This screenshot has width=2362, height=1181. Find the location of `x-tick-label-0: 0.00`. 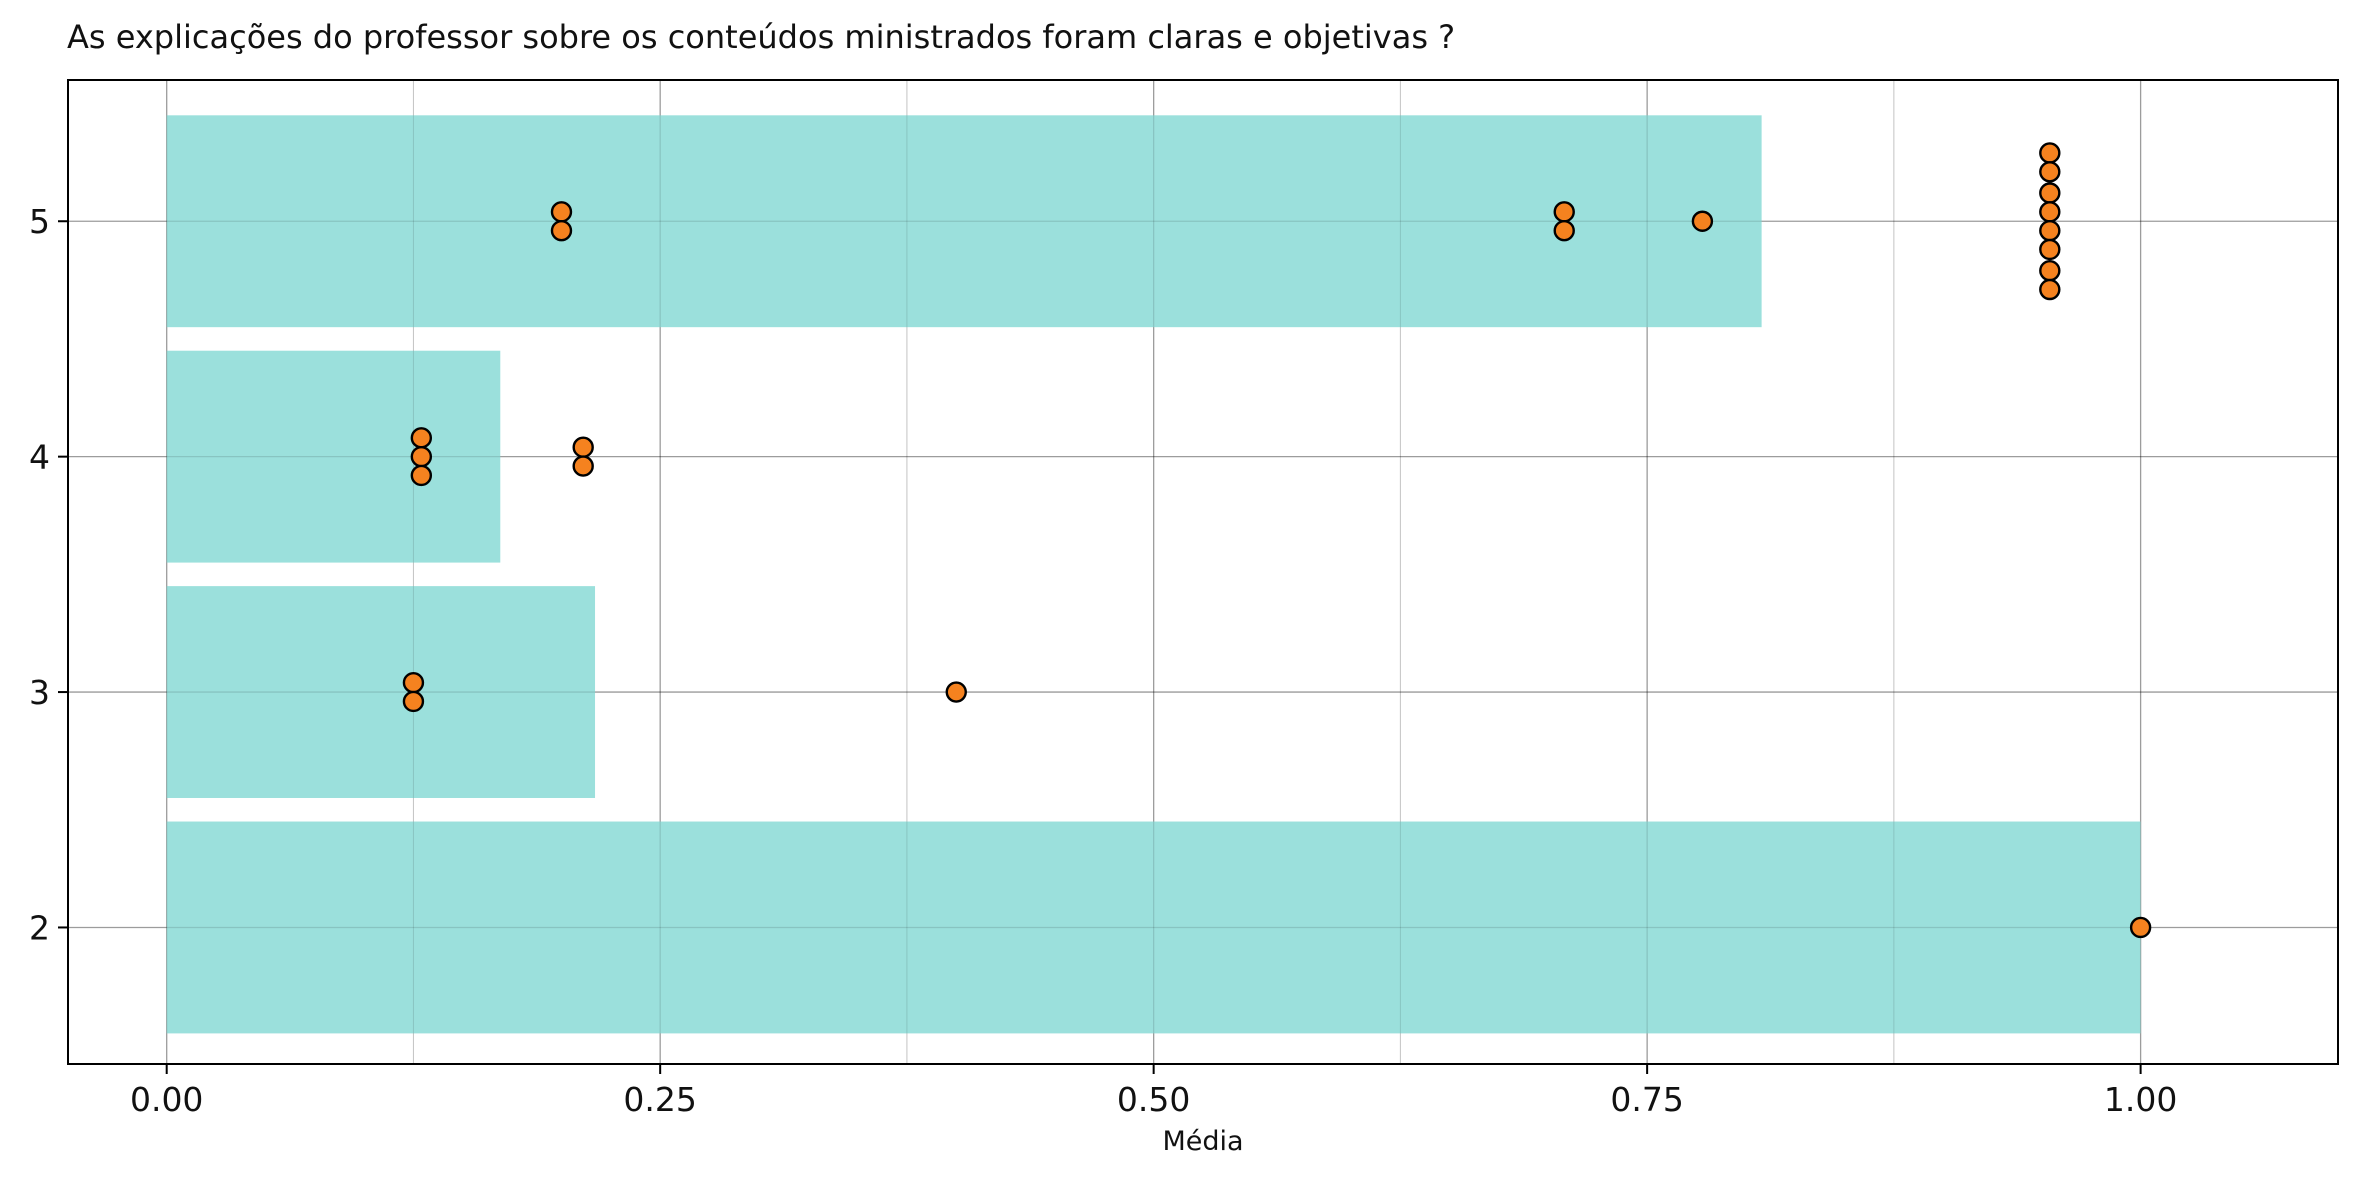

x-tick-label-0: 0.00 is located at coordinates (166, 1099).